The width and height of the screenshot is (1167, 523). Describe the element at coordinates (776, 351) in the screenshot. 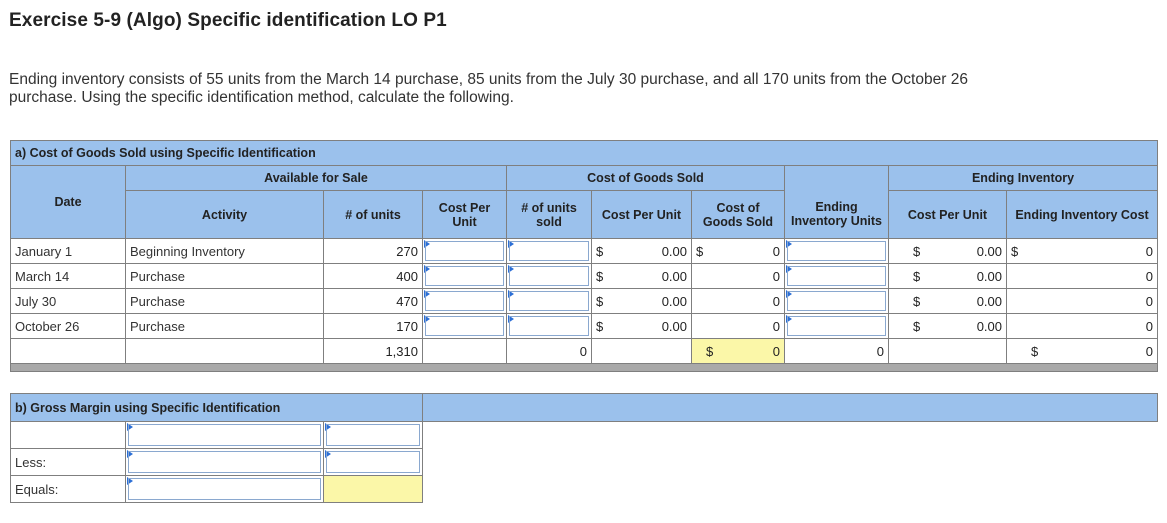

I see `total-cogs-value: 0` at that location.